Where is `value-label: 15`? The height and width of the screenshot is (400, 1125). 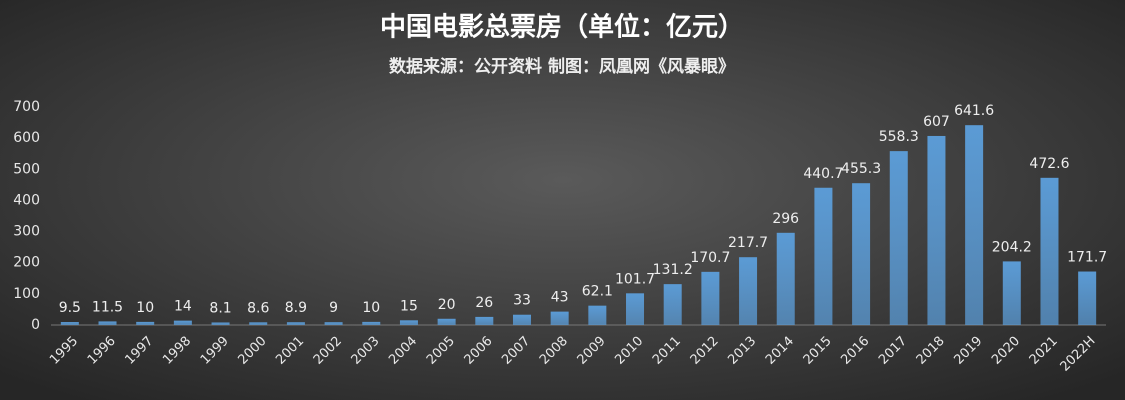 value-label: 15 is located at coordinates (409, 306).